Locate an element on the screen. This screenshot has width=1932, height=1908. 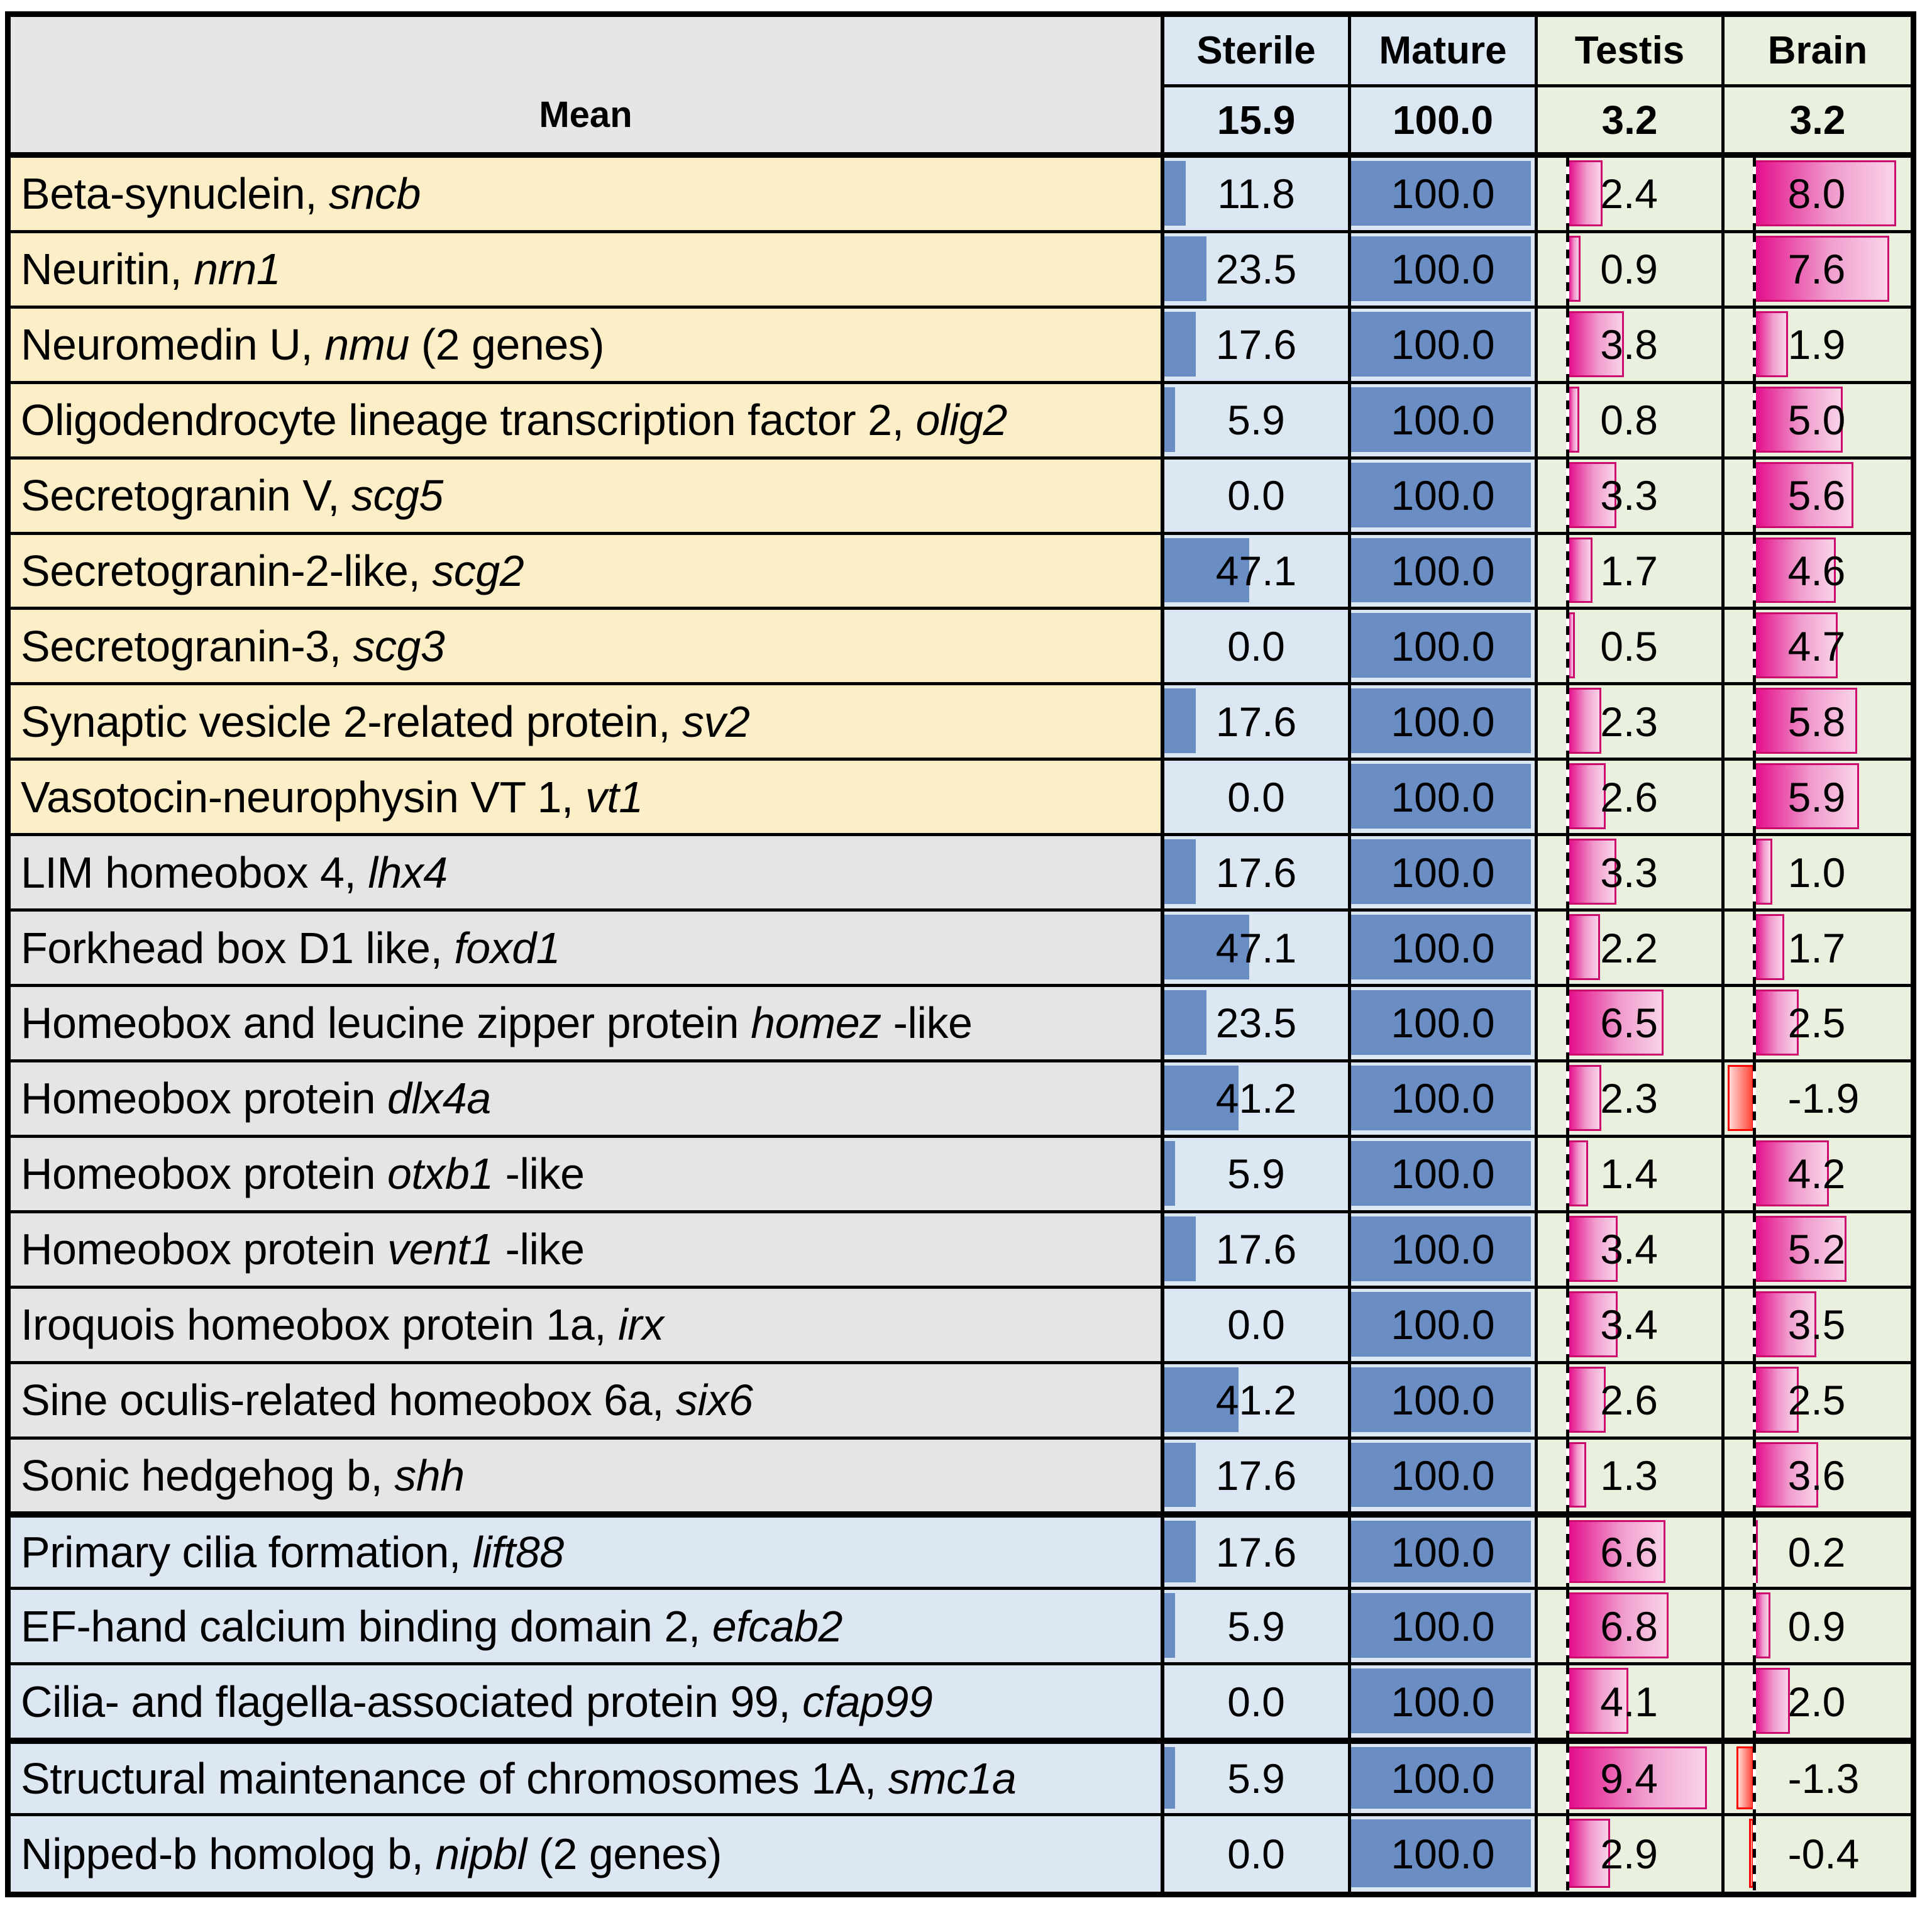
testis-value: 0.5 is located at coordinates (1630, 646).